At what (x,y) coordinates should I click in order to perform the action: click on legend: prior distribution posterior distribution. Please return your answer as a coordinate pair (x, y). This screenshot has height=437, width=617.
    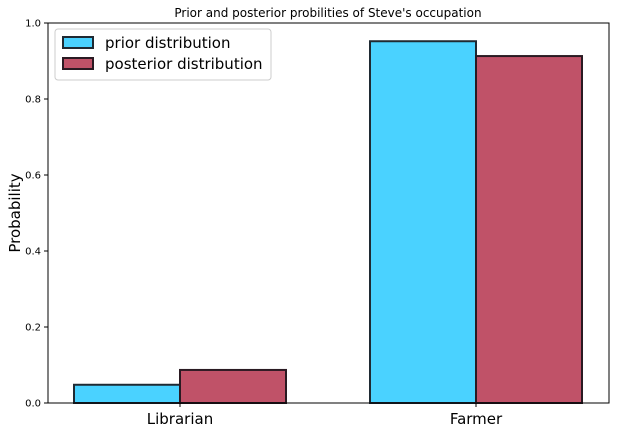
    Looking at the image, I should click on (163, 54).